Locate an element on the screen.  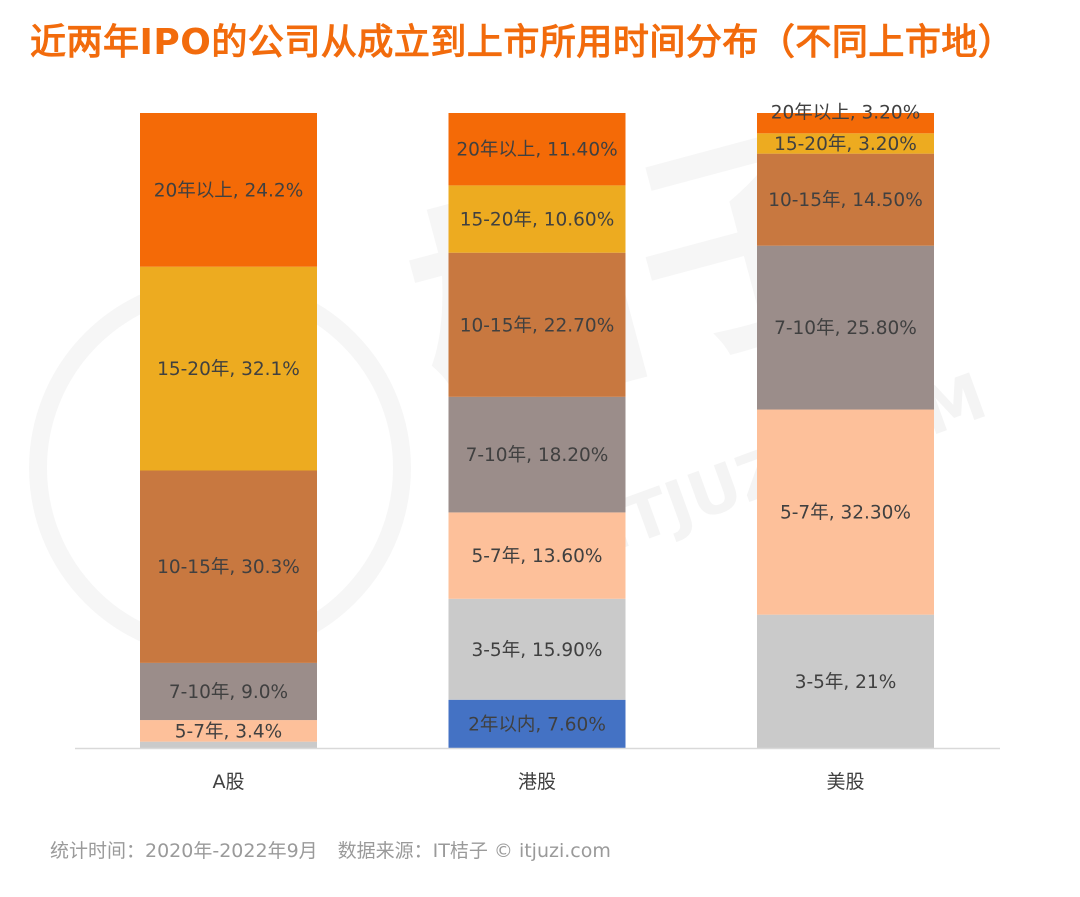
bar-3-segment-label-3: 10-15年, 14.50% is located at coordinates (845, 200).